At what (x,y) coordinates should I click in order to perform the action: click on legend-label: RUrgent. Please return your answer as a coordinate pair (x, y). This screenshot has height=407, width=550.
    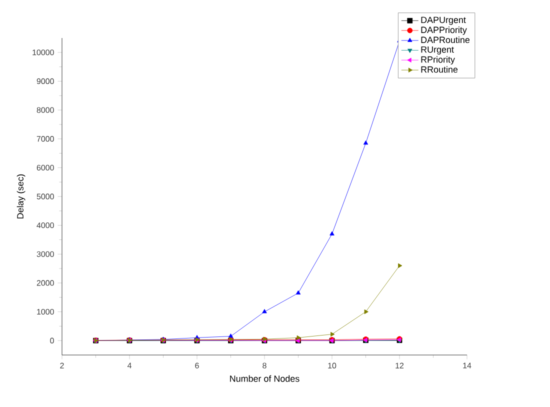
    Looking at the image, I should click on (437, 50).